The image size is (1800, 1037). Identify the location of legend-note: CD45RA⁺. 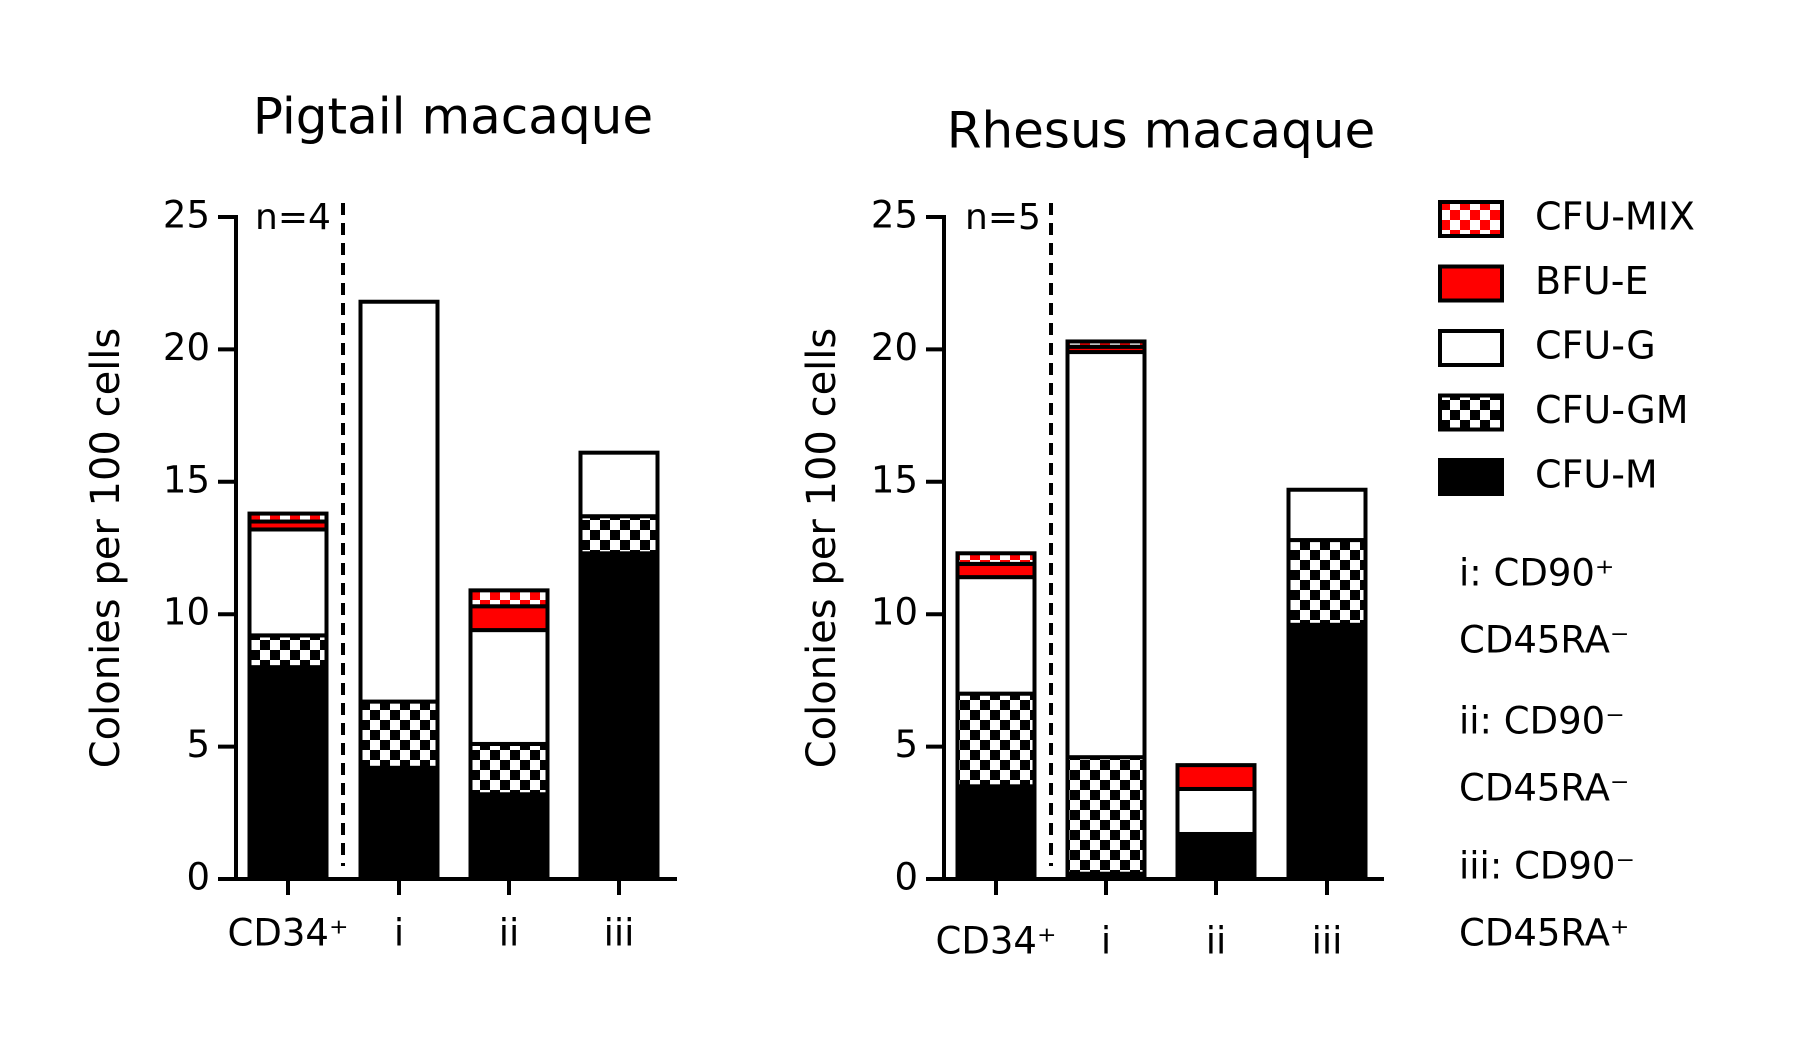
(1544, 933).